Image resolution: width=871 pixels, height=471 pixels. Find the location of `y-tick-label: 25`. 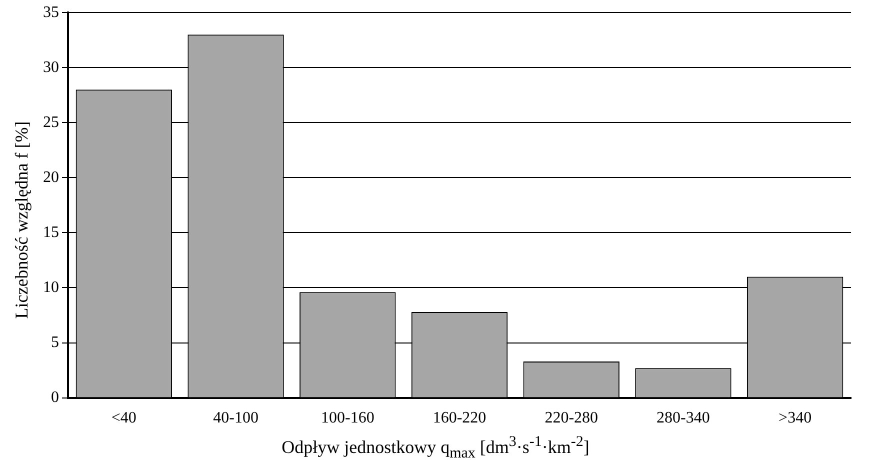

y-tick-label: 25 is located at coordinates (51, 122).